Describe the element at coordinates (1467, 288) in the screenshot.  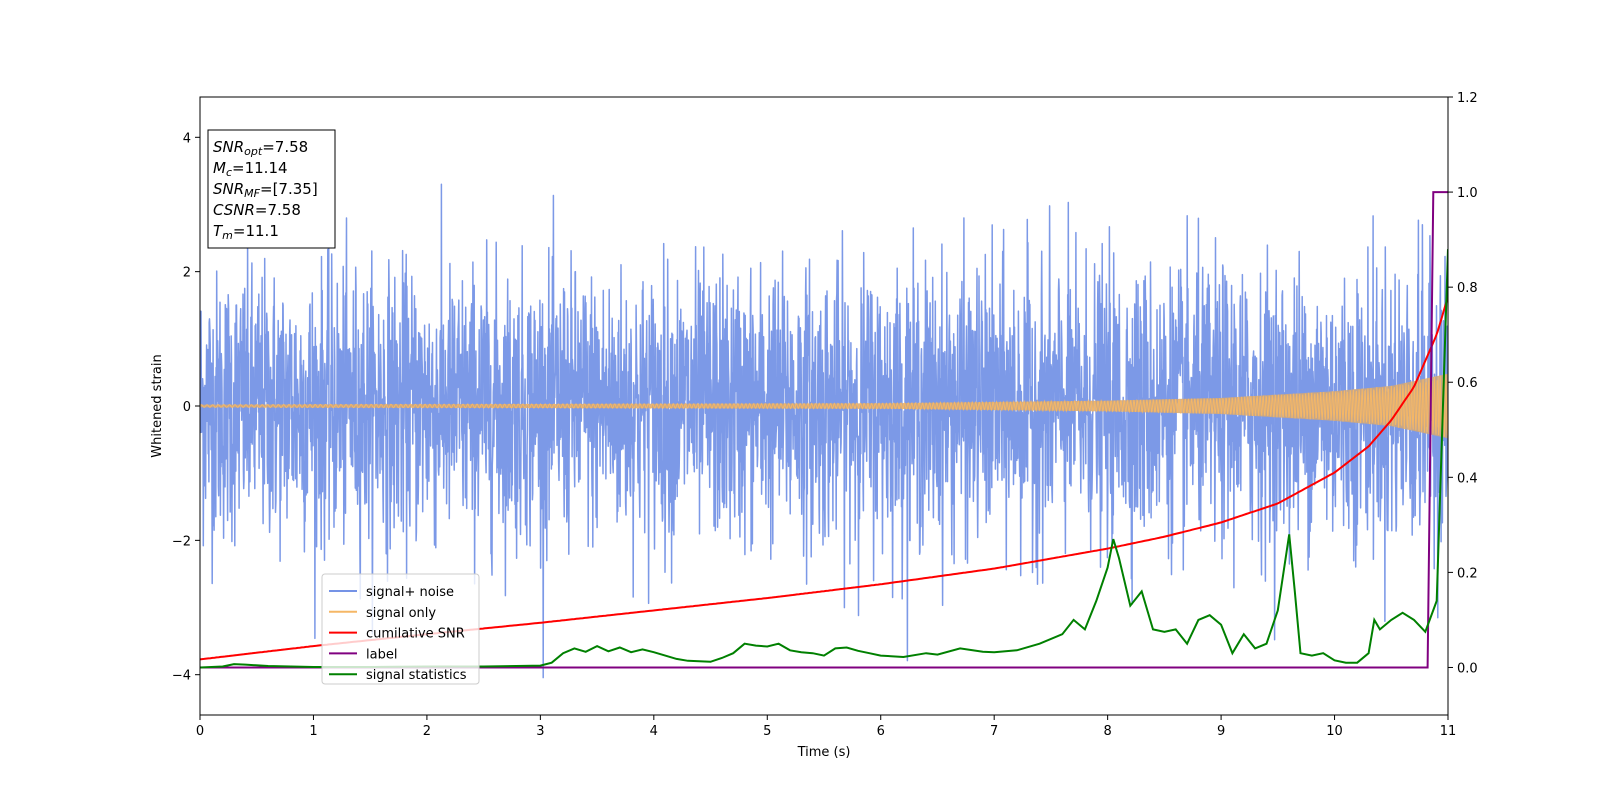
I see `y2-tick-label: 0.8` at that location.